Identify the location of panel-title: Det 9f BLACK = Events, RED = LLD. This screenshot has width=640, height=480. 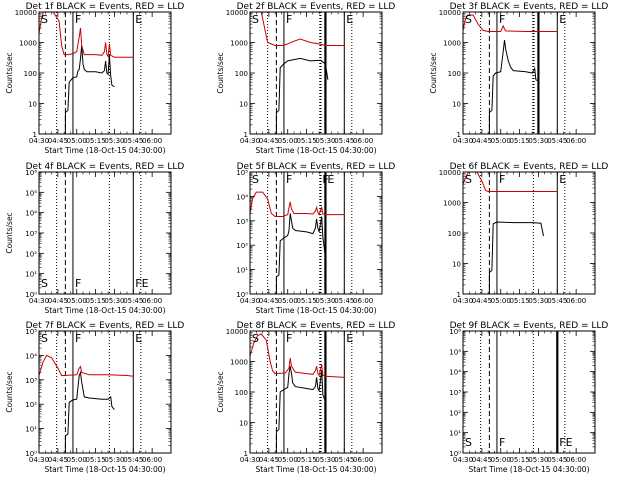
(529, 326).